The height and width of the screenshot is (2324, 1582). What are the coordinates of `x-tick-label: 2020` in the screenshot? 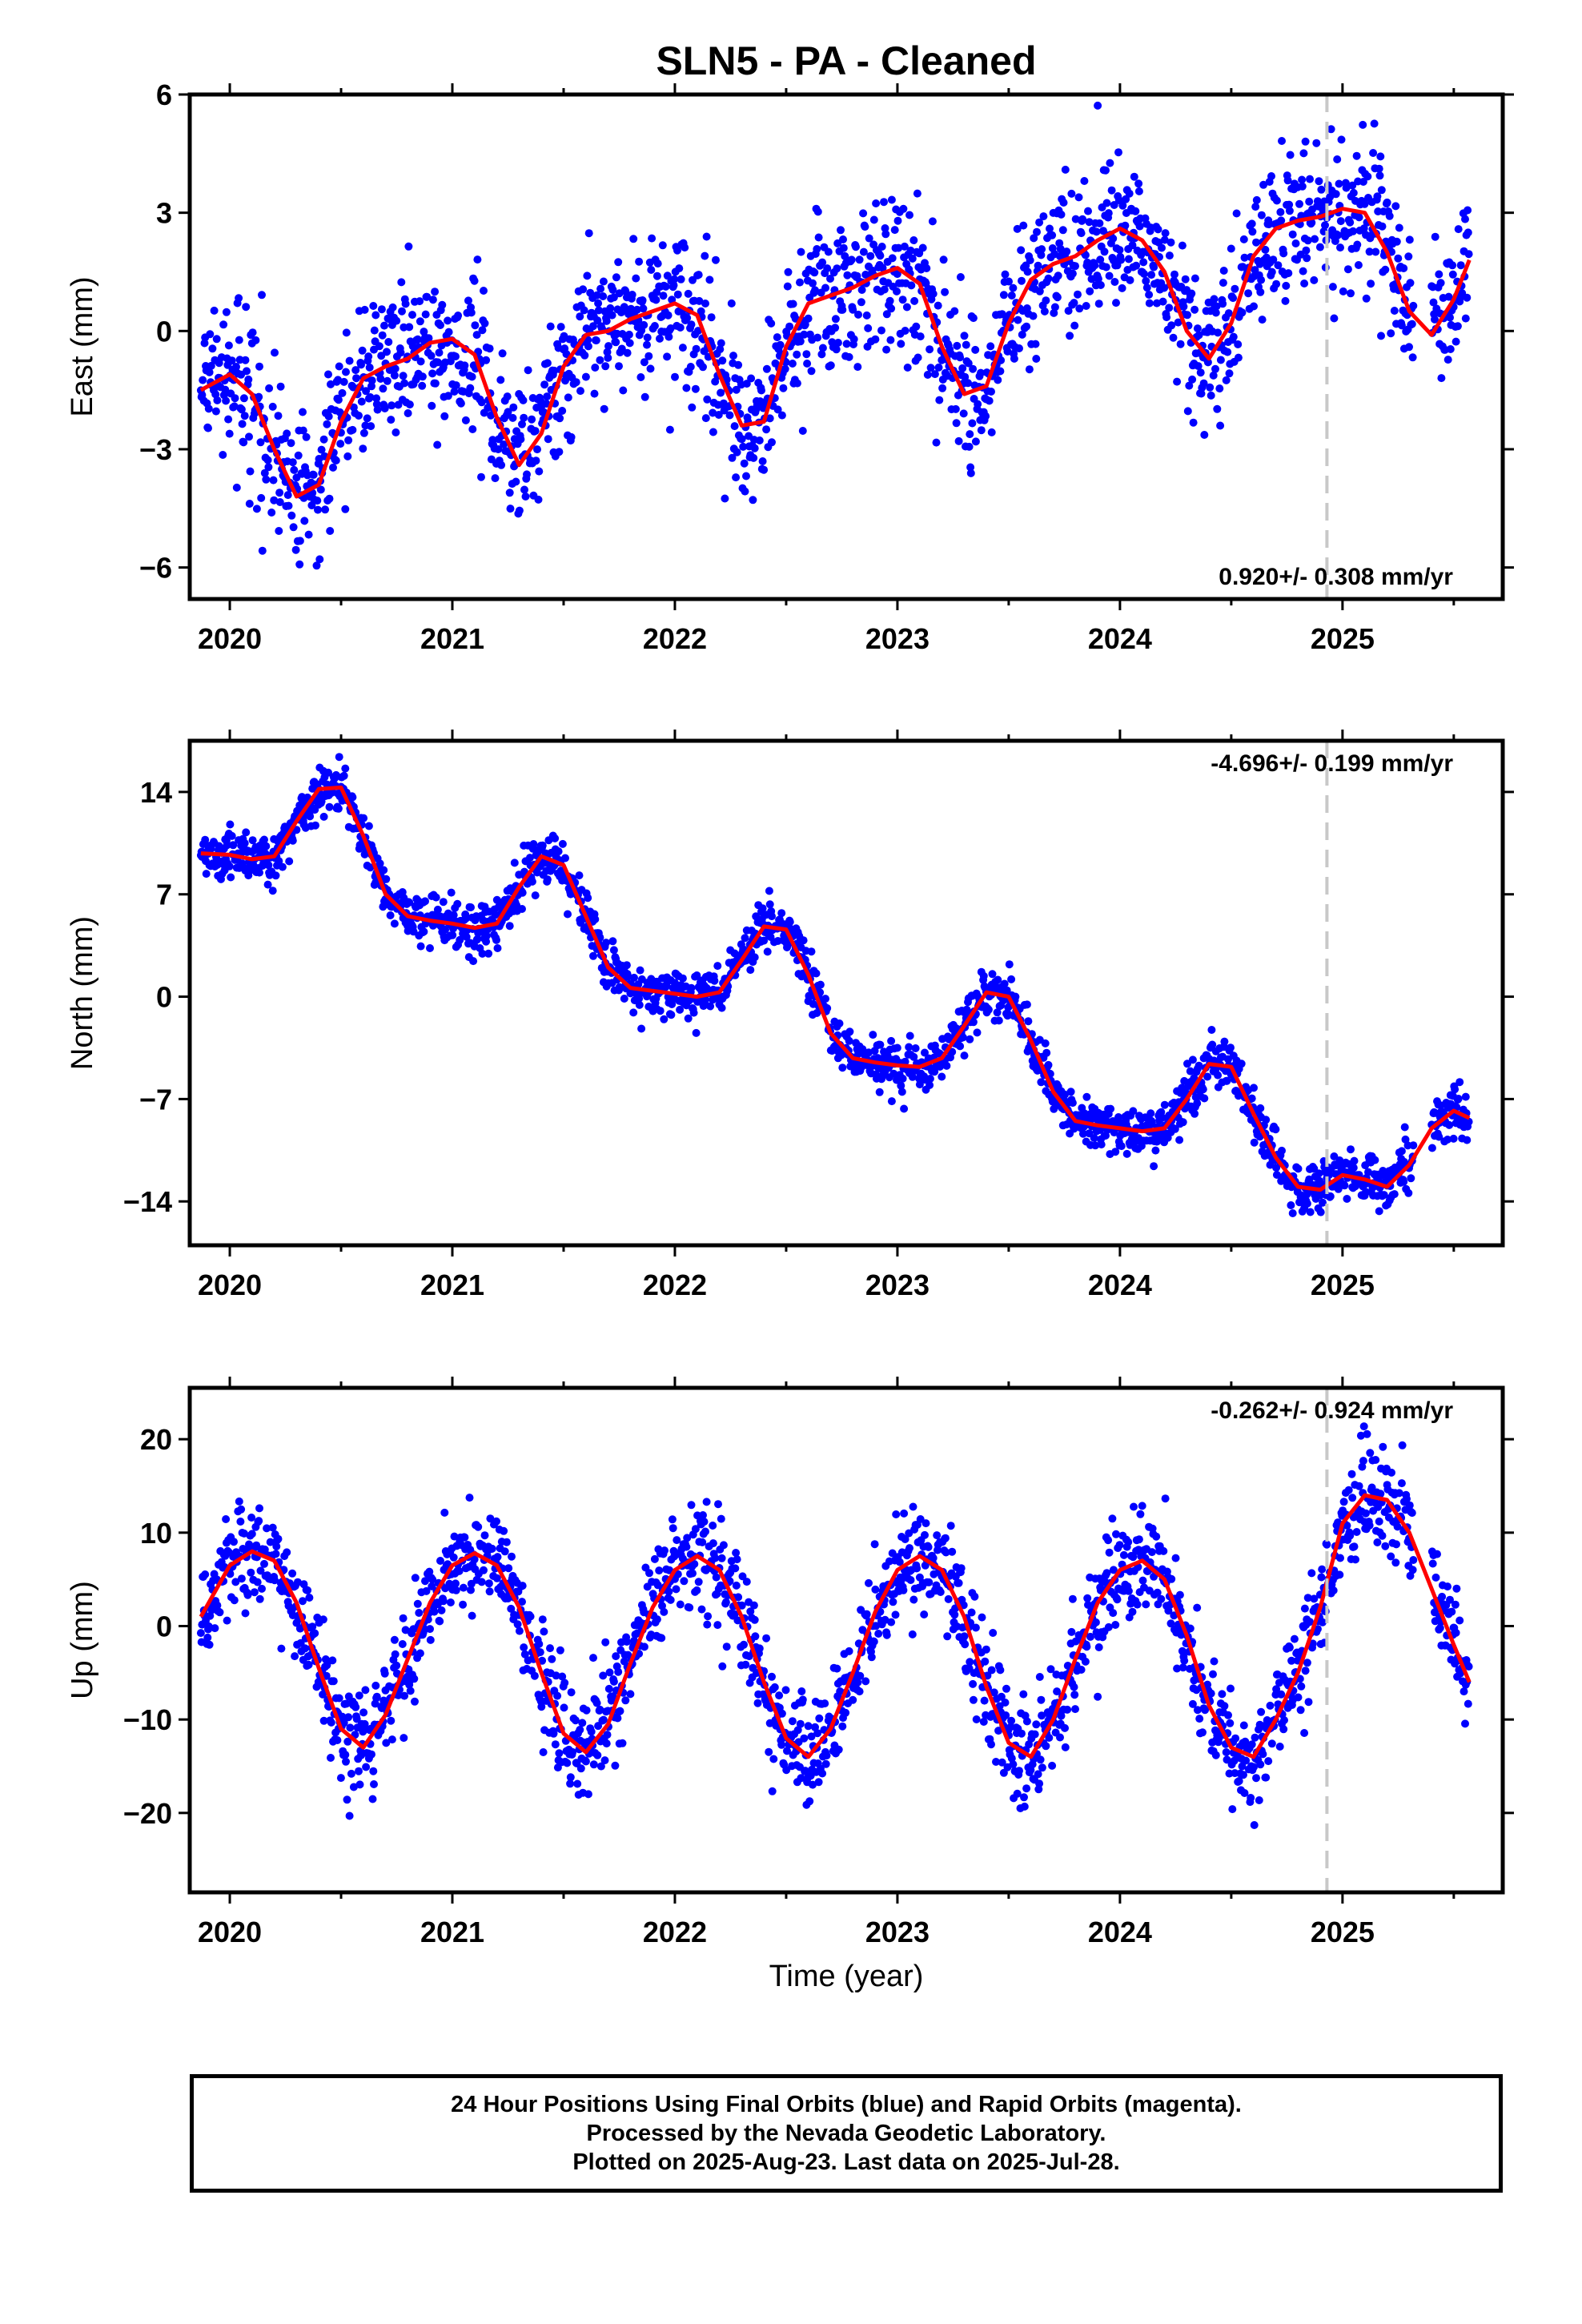 It's located at (230, 638).